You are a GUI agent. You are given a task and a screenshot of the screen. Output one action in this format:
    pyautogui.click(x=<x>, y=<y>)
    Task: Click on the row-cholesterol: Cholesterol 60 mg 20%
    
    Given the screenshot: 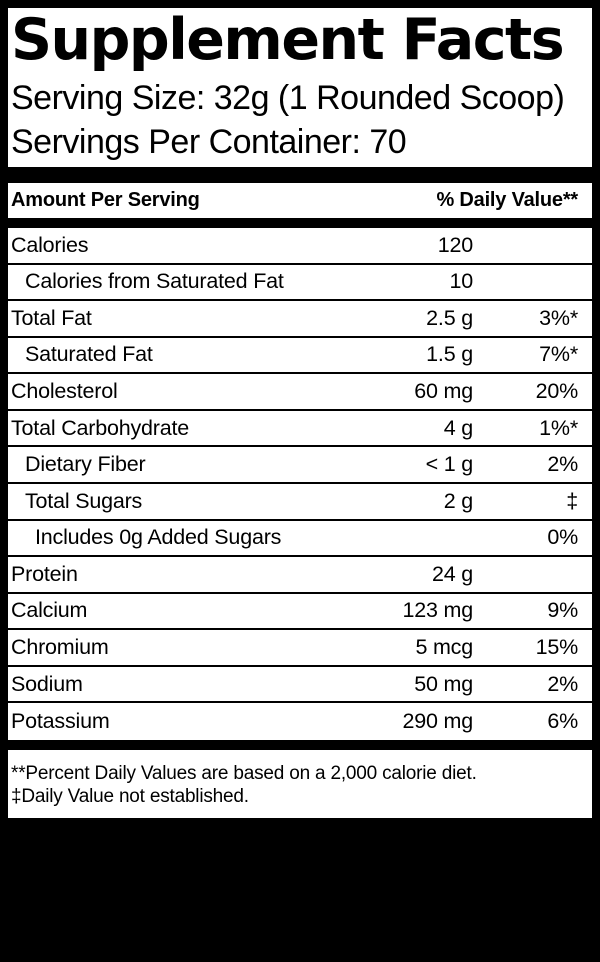 What is the action you would take?
    pyautogui.click(x=300, y=392)
    